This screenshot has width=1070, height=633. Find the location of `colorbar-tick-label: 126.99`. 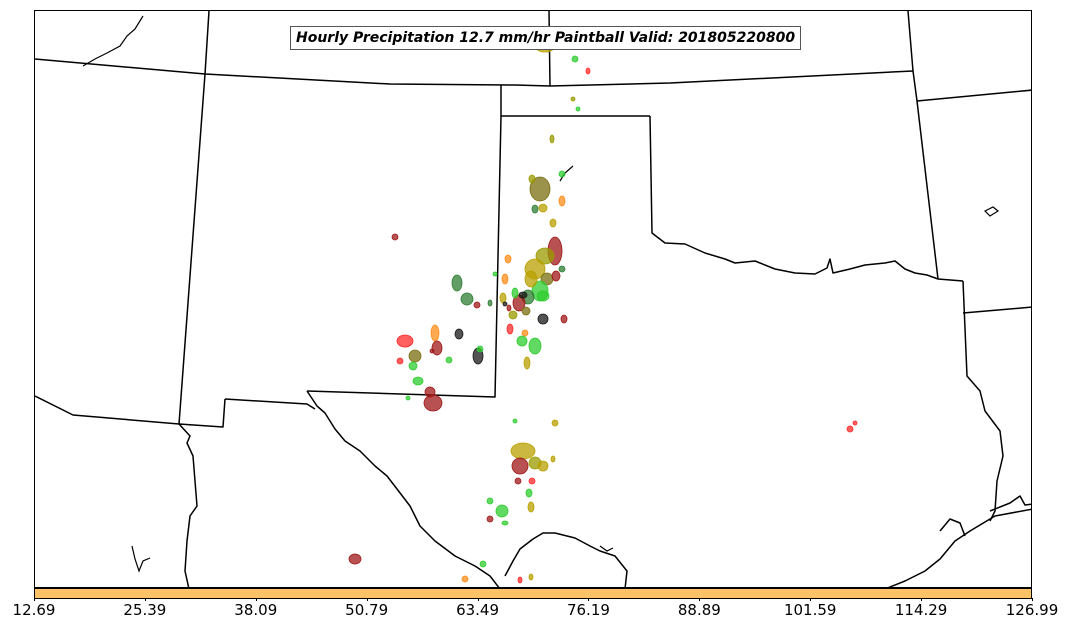

colorbar-tick-label: 126.99 is located at coordinates (1032, 610).